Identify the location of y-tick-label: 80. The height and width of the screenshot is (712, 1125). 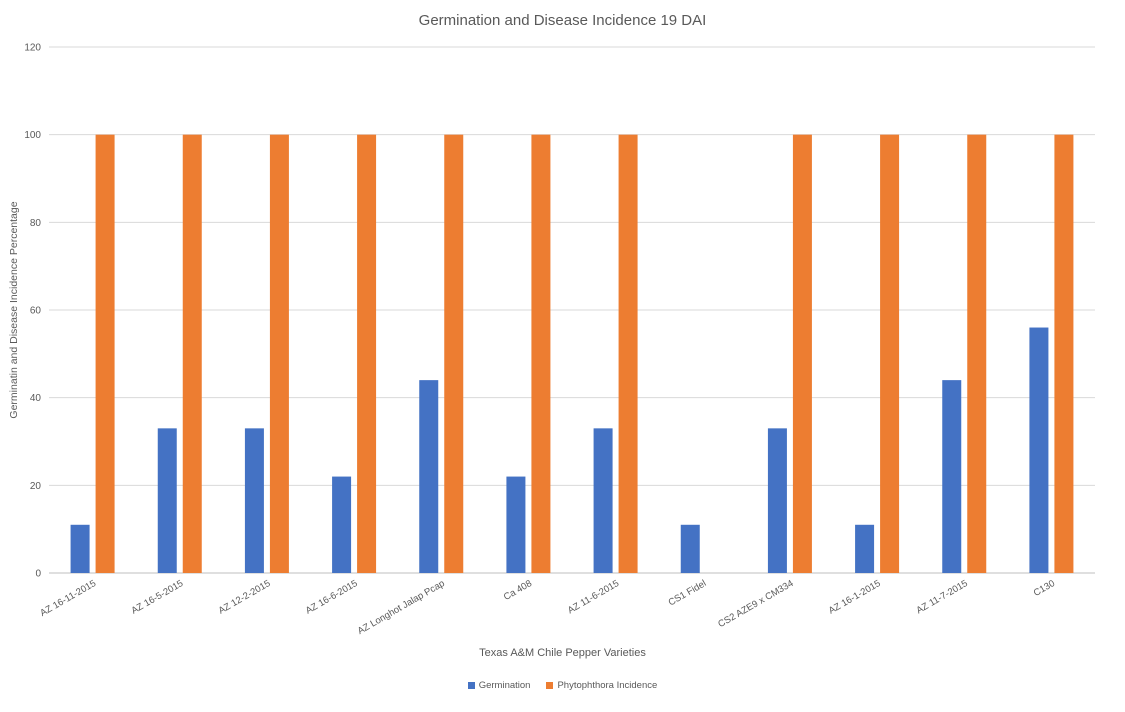
(36, 223).